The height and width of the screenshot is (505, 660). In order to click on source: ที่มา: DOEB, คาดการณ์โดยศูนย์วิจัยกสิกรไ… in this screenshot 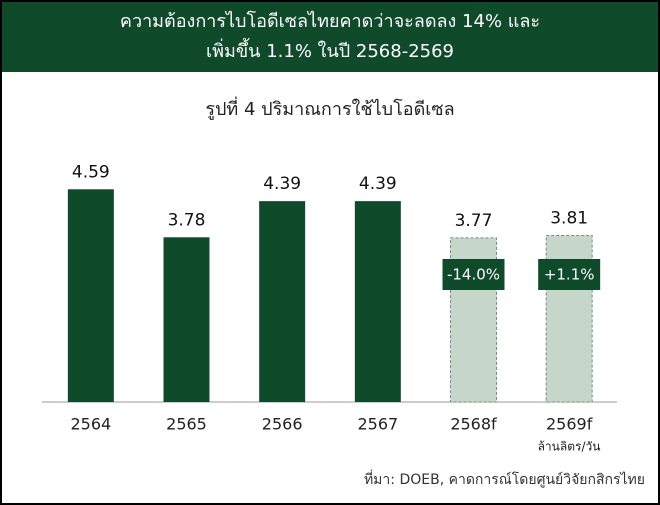, I will do `click(504, 479)`.